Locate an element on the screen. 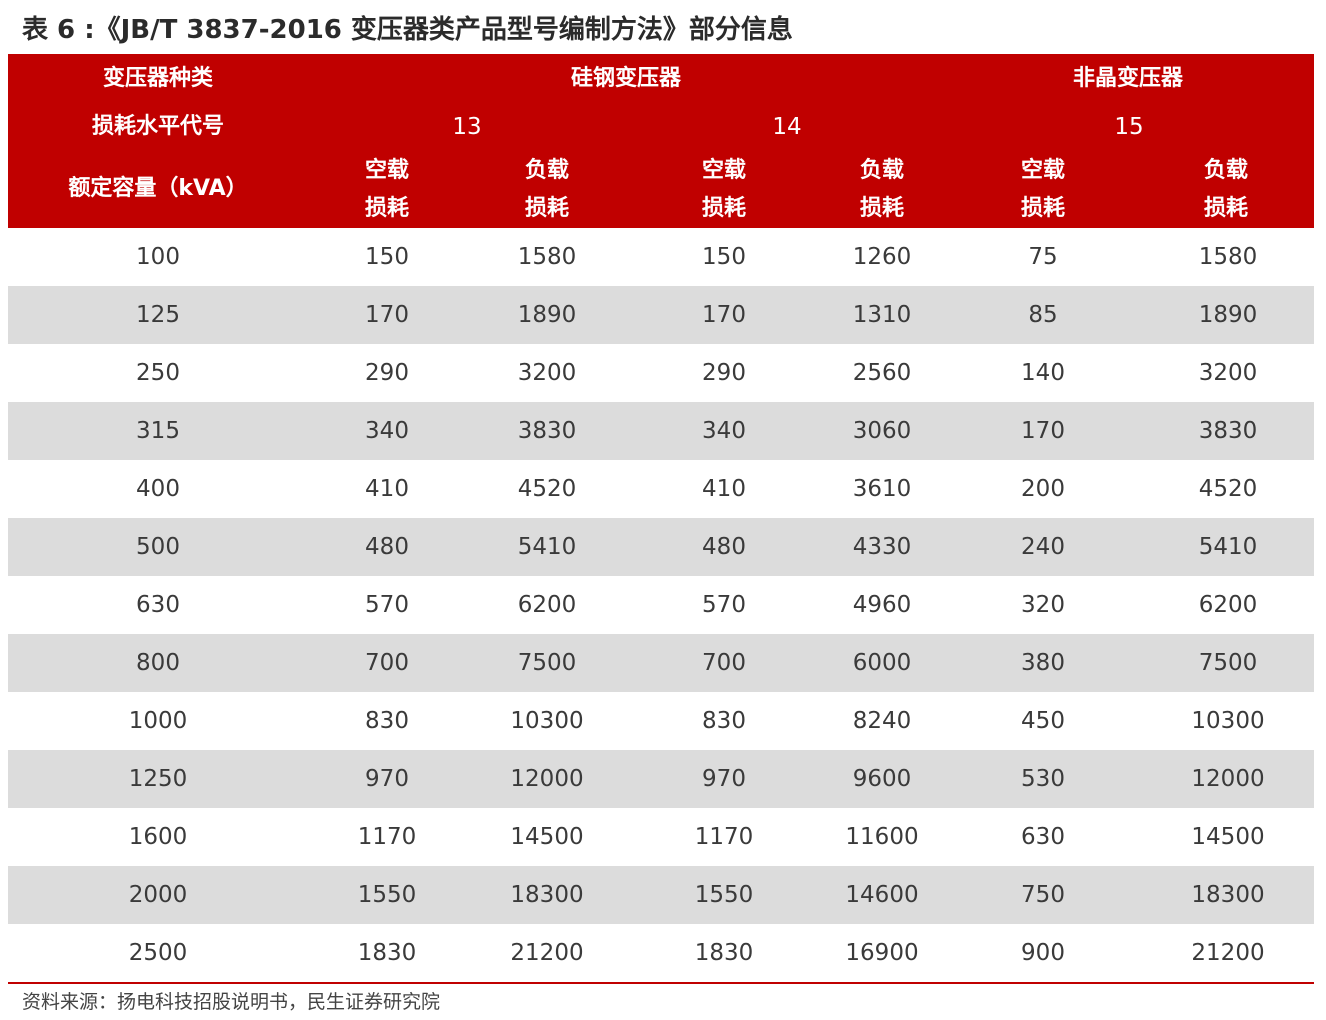 This screenshot has width=1326, height=1020. source-note: 资料来源：扬电科技招股说明书，民生证券研究院 is located at coordinates (231, 1002).